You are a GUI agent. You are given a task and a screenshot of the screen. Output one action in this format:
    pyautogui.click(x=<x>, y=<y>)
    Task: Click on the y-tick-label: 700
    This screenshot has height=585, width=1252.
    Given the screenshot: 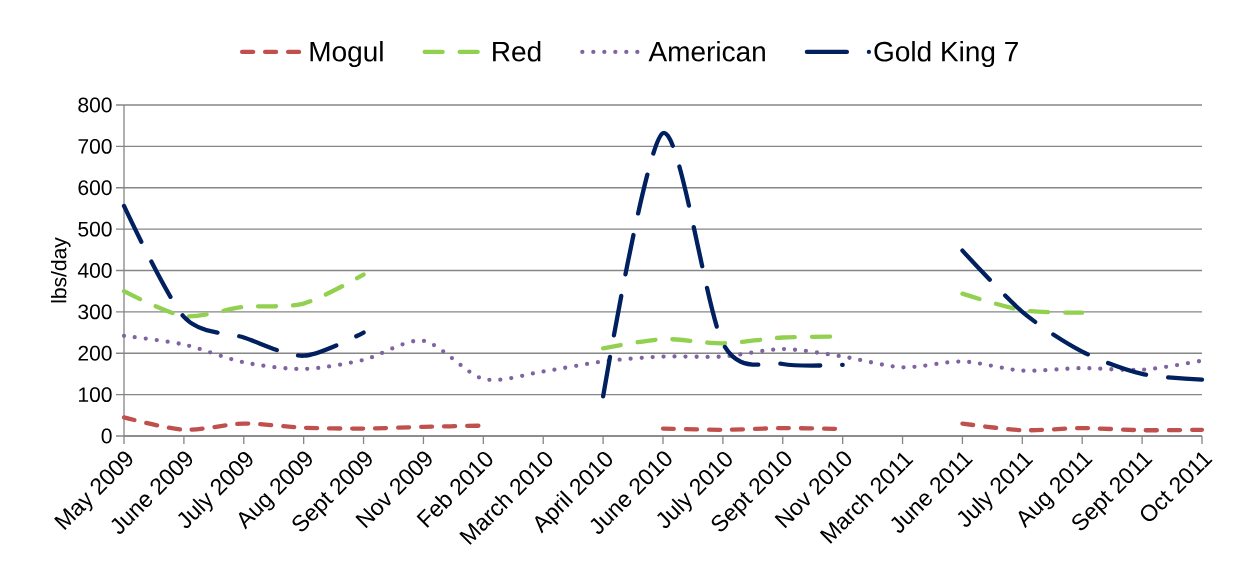 What is the action you would take?
    pyautogui.click(x=95, y=146)
    